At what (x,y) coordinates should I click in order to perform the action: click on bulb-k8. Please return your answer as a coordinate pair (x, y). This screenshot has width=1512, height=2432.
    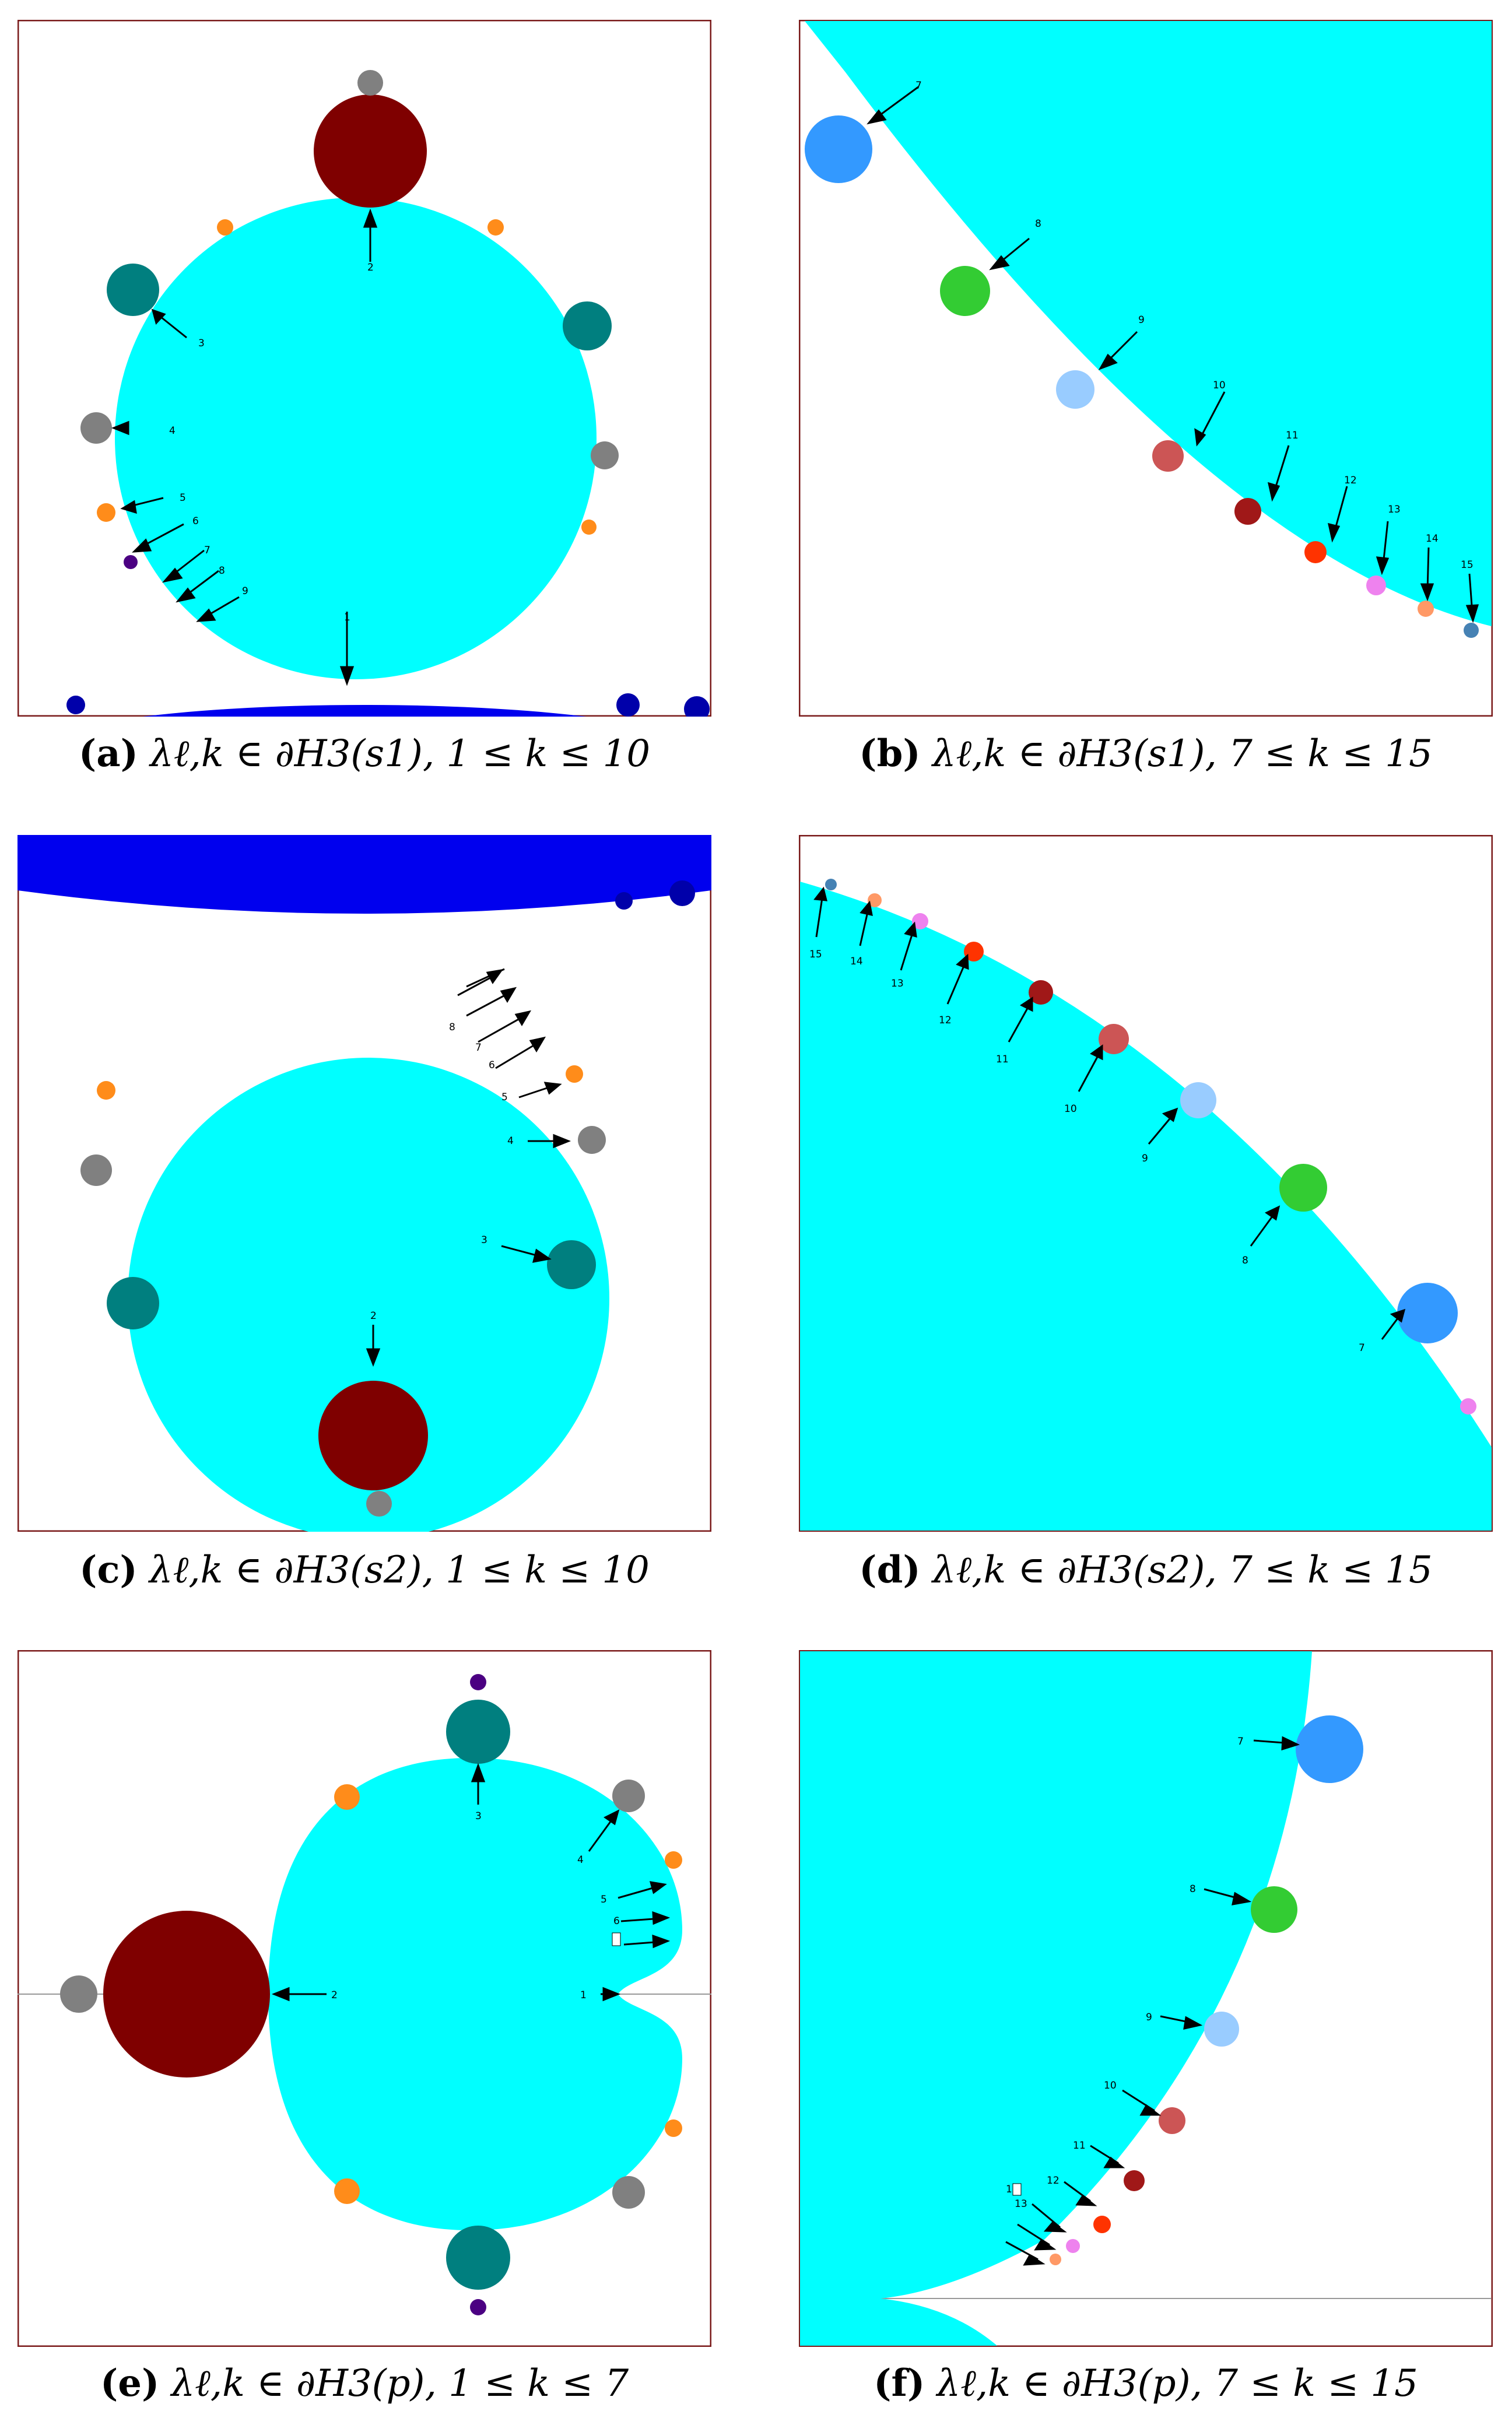
    Looking at the image, I should click on (965, 291).